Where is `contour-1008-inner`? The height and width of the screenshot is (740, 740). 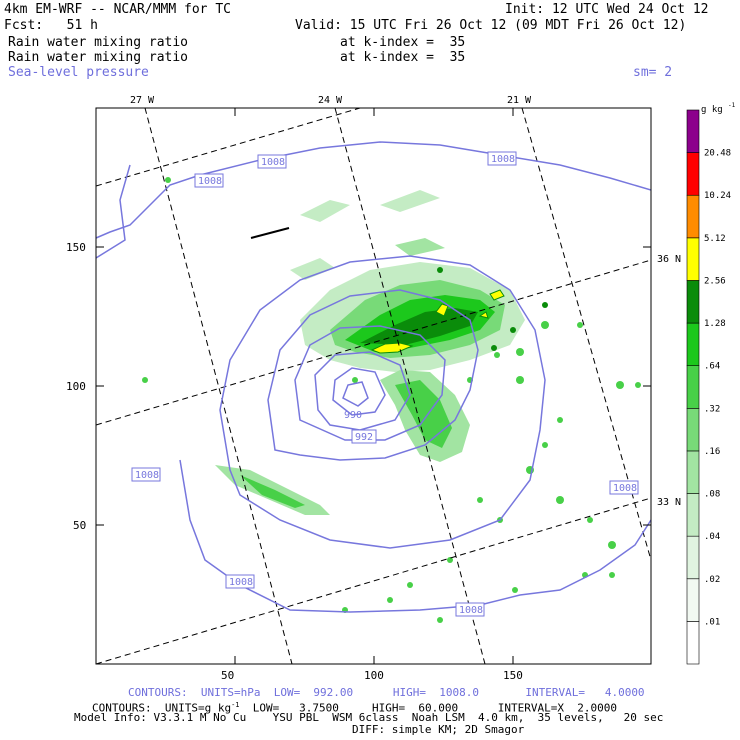 contour-1008-inner is located at coordinates (415, 536).